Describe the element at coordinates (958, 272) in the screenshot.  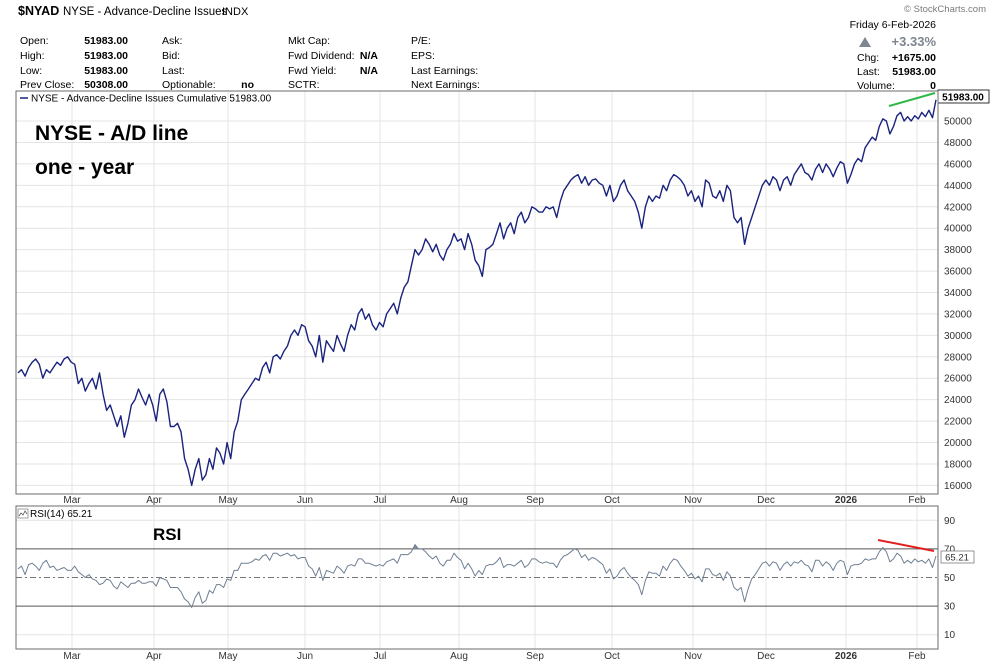
I see `price-y-tick-label: 36000` at that location.